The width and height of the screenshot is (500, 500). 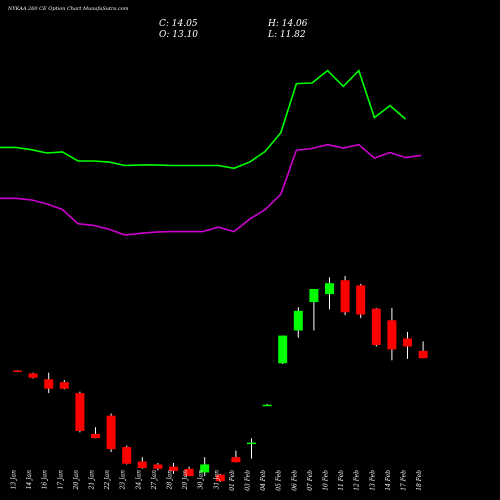 I want to click on high-value: H: 14.06, so click(x=287, y=24).